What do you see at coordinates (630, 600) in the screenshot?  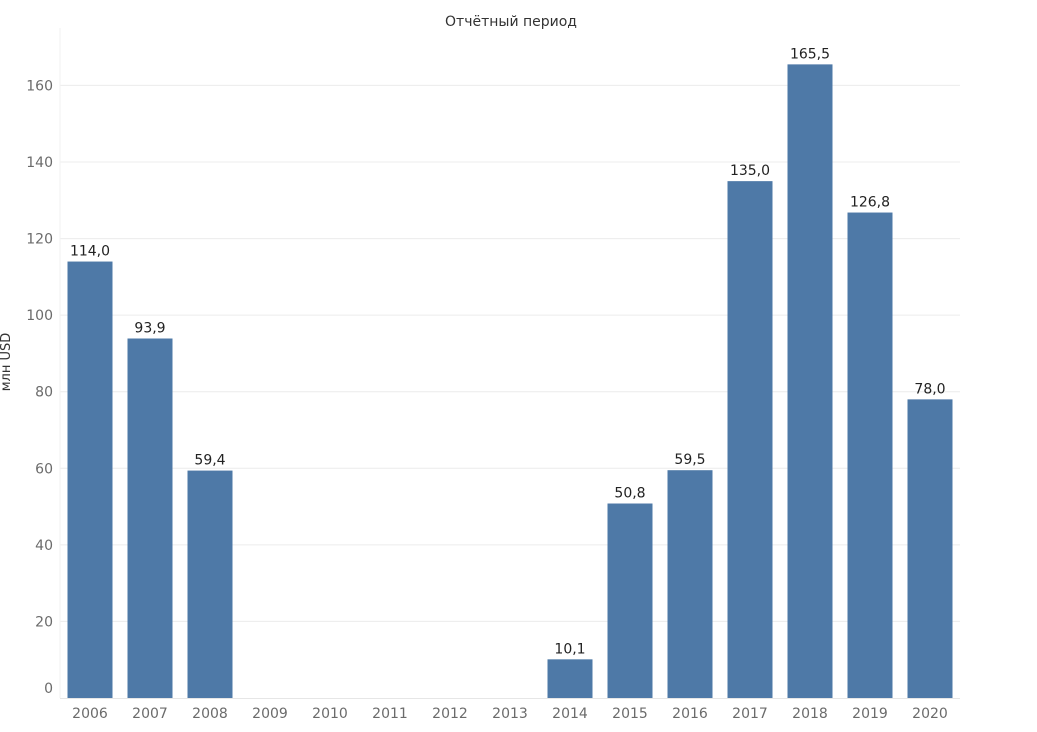 I see `bar-2015` at bounding box center [630, 600].